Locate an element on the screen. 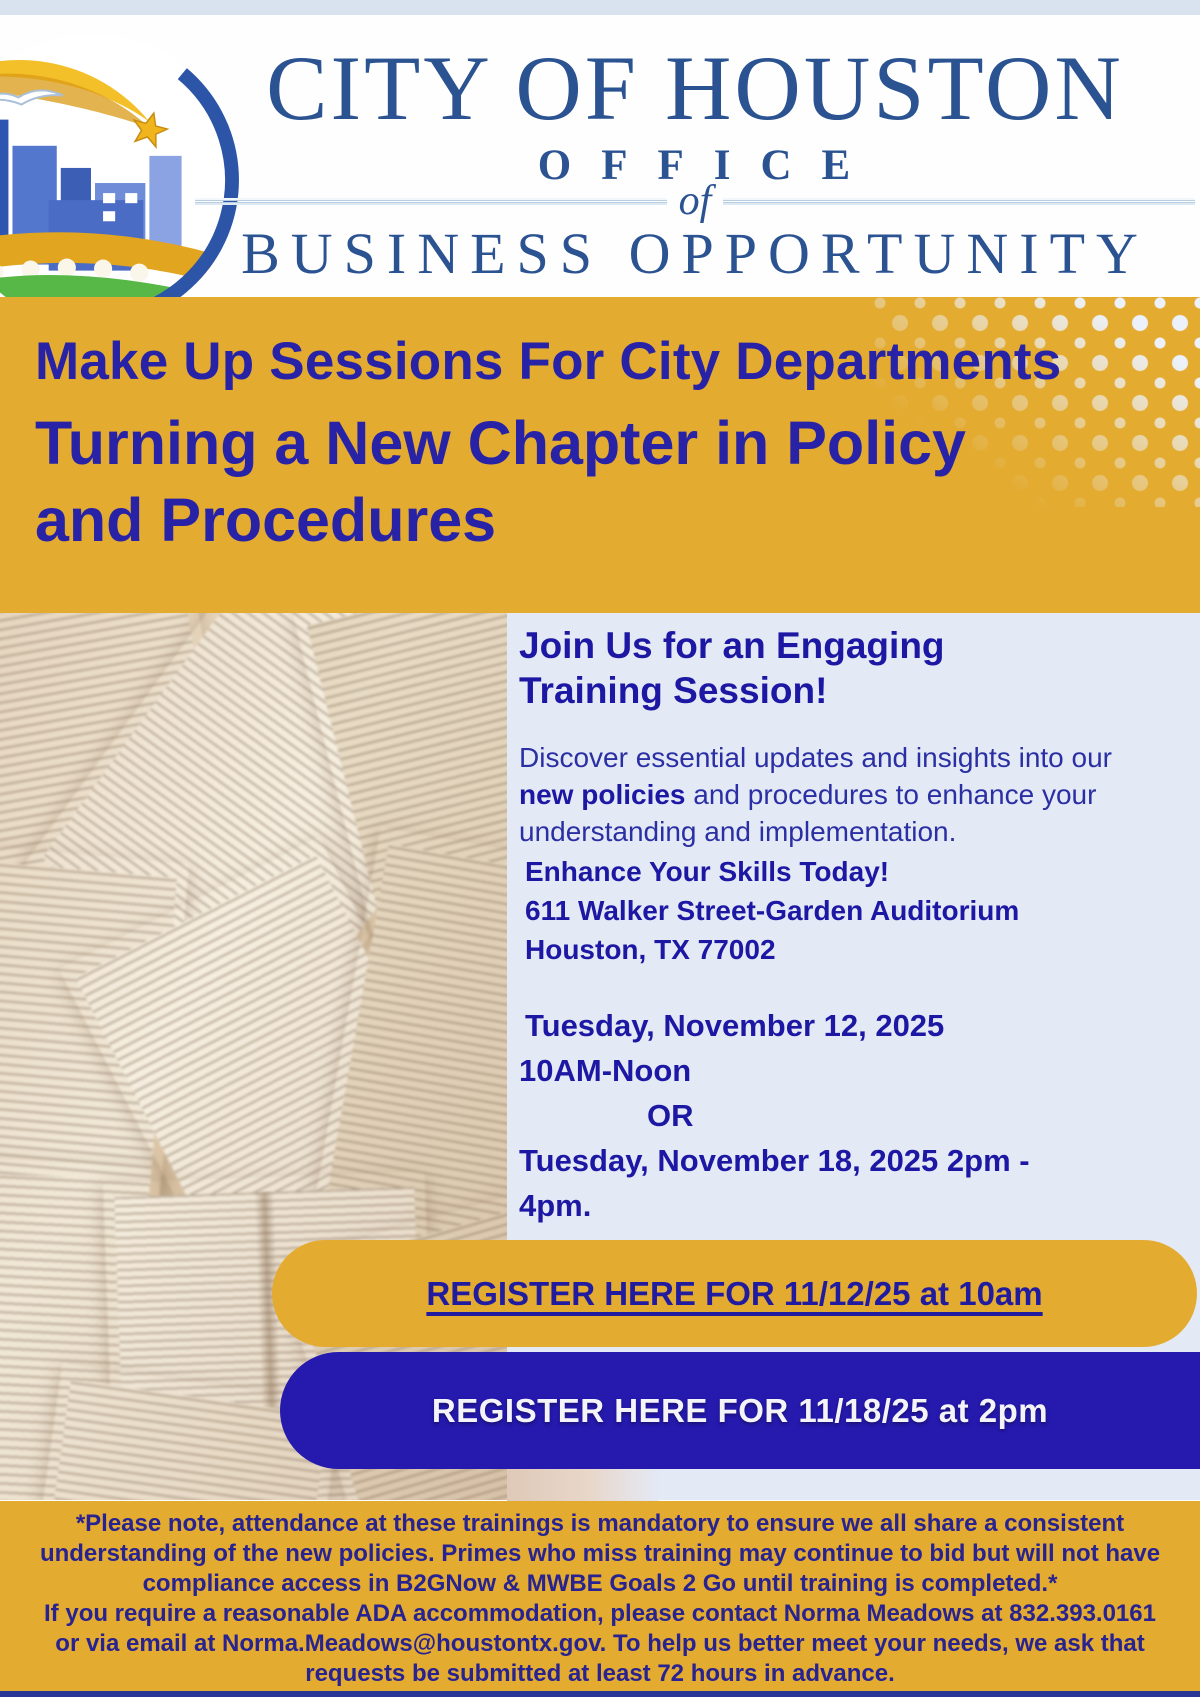 The width and height of the screenshot is (1200, 1697). org-office-word: OFFICE is located at coordinates (709, 165).